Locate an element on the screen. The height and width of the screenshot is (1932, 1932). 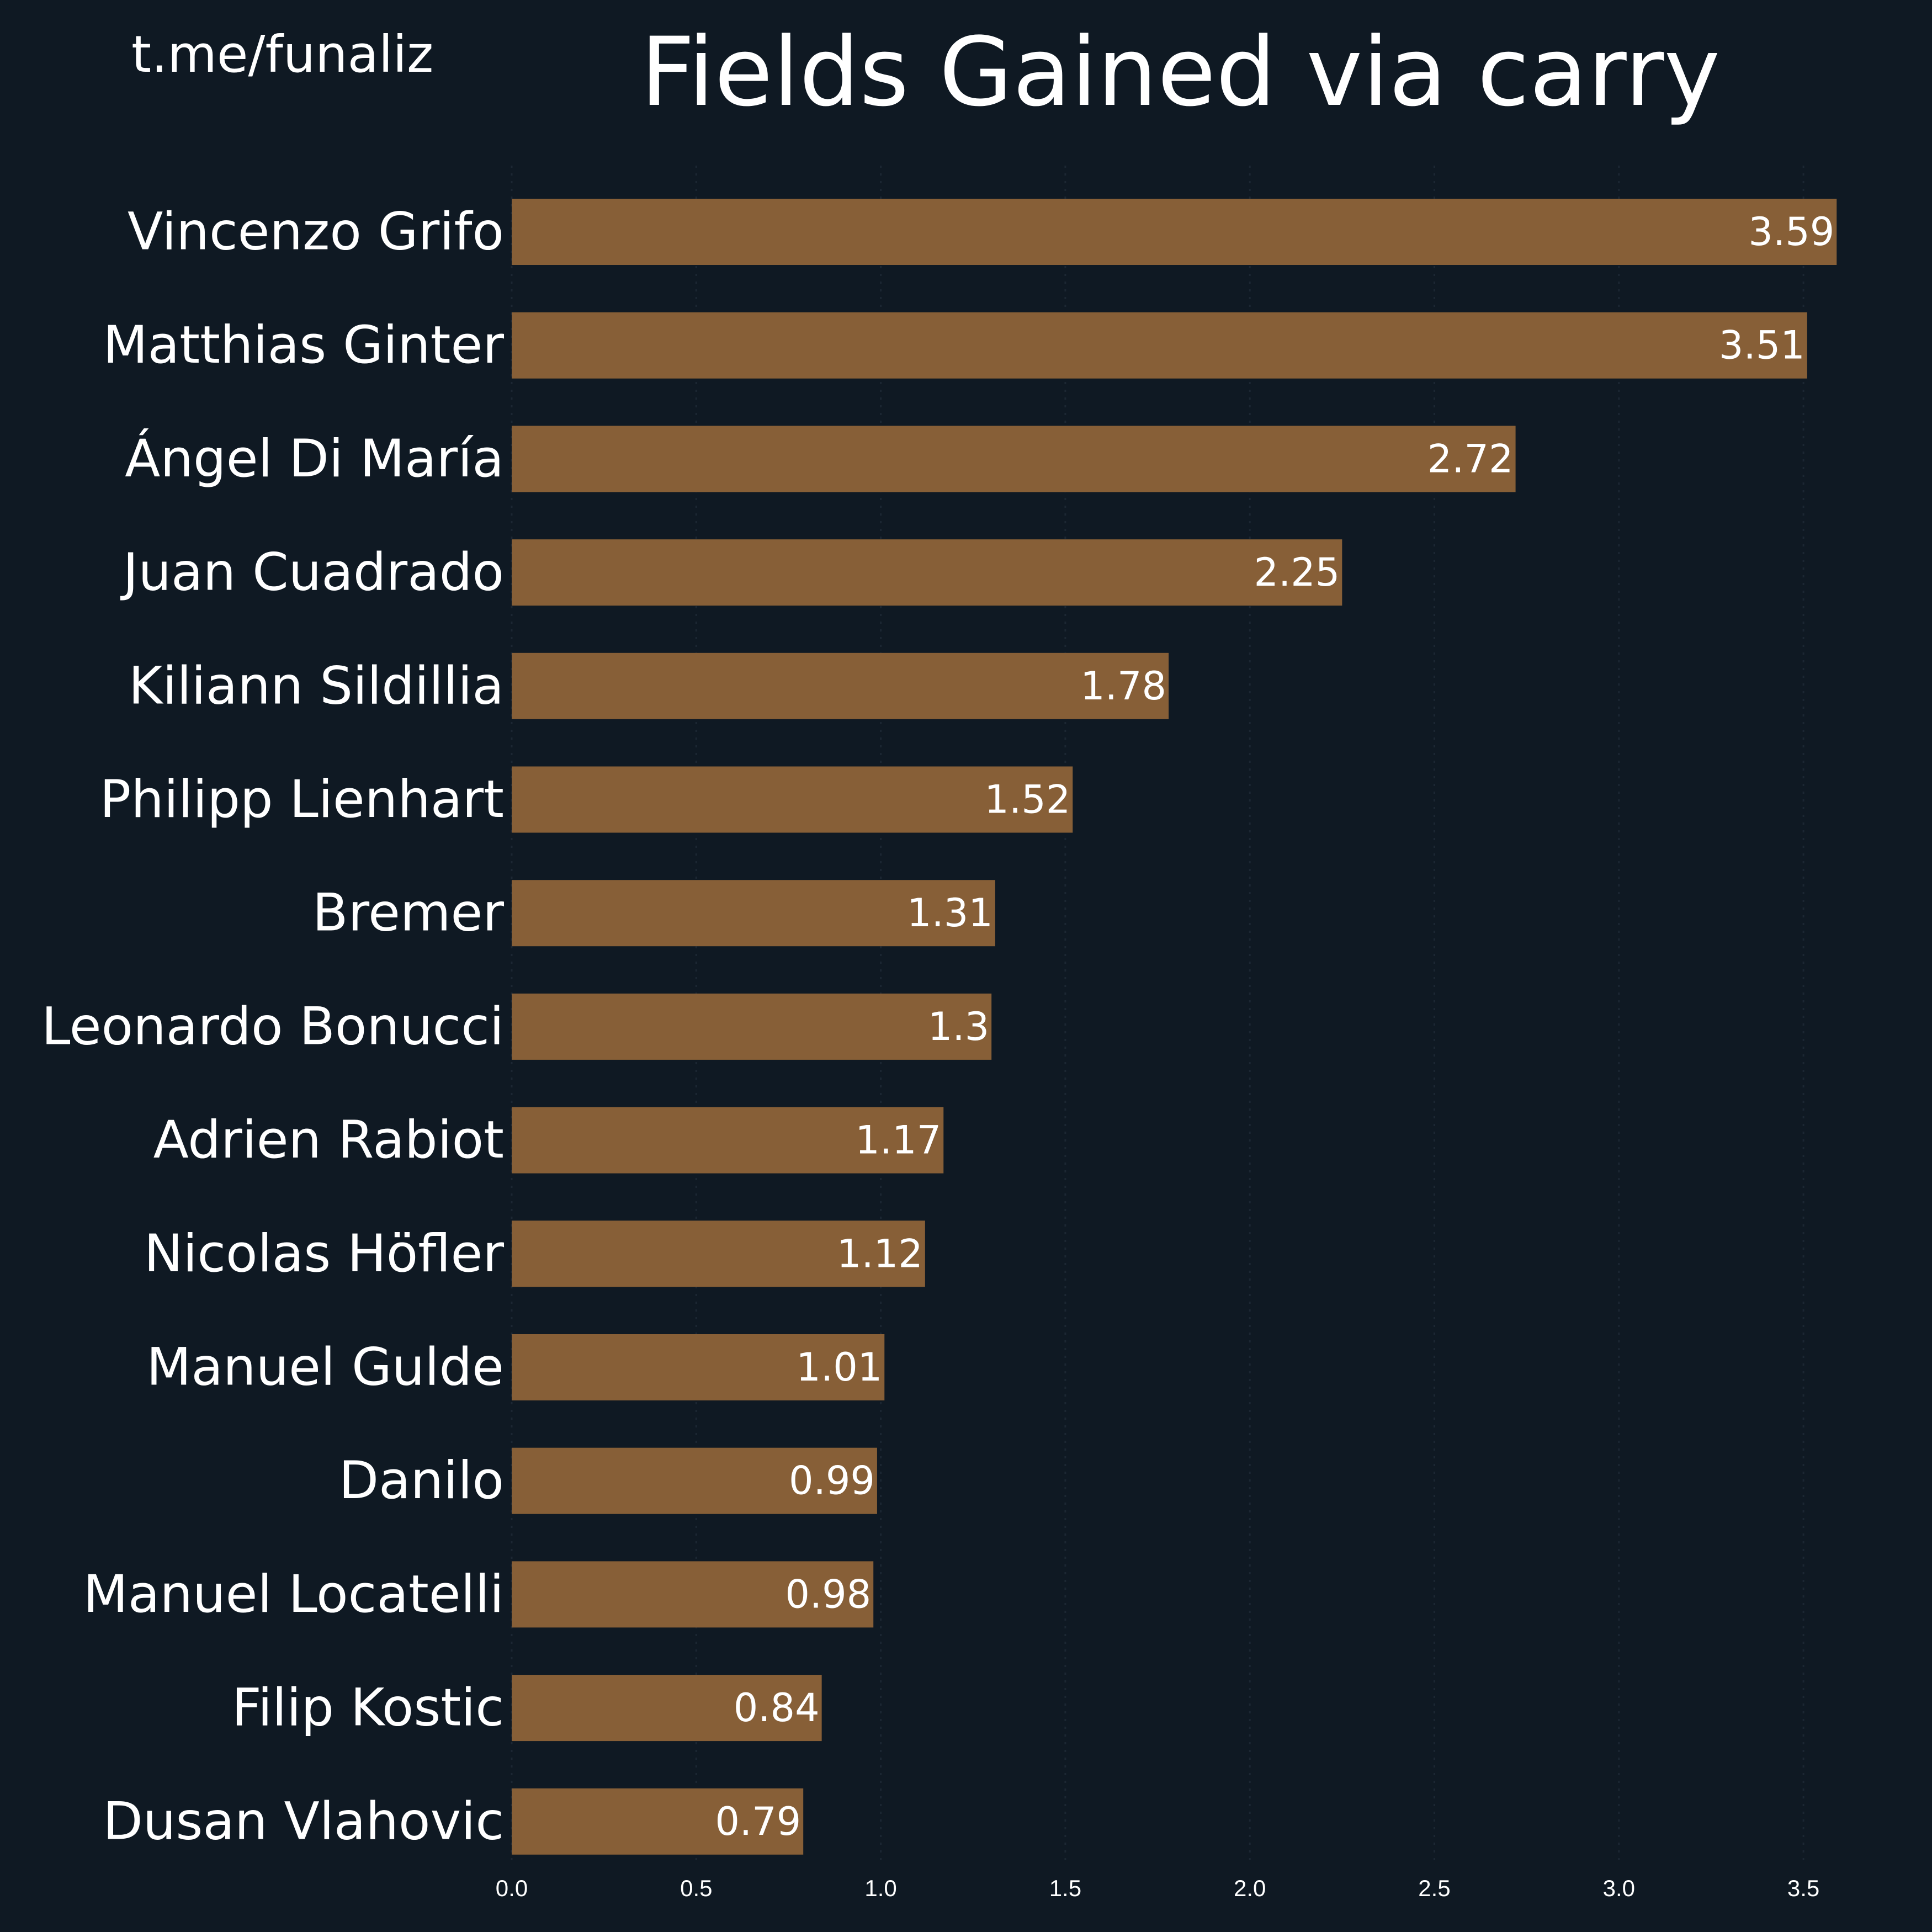
watermark: t.me/funaliz is located at coordinates (283, 55).